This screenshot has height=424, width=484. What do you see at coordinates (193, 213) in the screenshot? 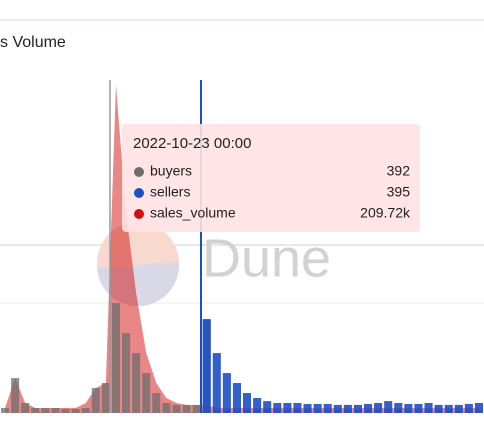
I see `legend-label: sales_volume` at bounding box center [193, 213].